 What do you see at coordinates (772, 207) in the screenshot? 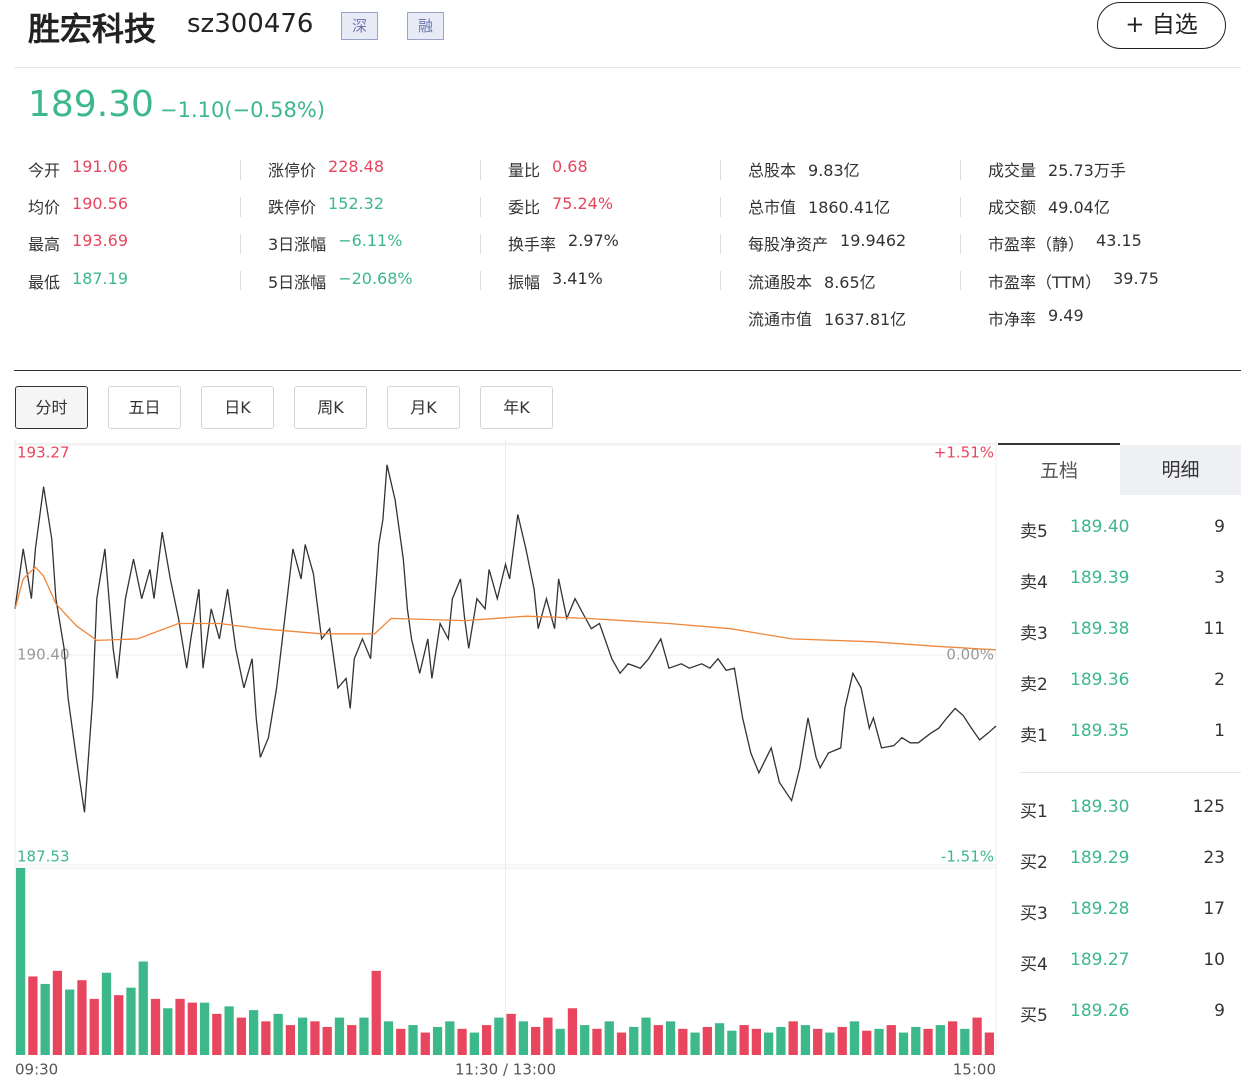
I see `stat-label: 总市值` at bounding box center [772, 207].